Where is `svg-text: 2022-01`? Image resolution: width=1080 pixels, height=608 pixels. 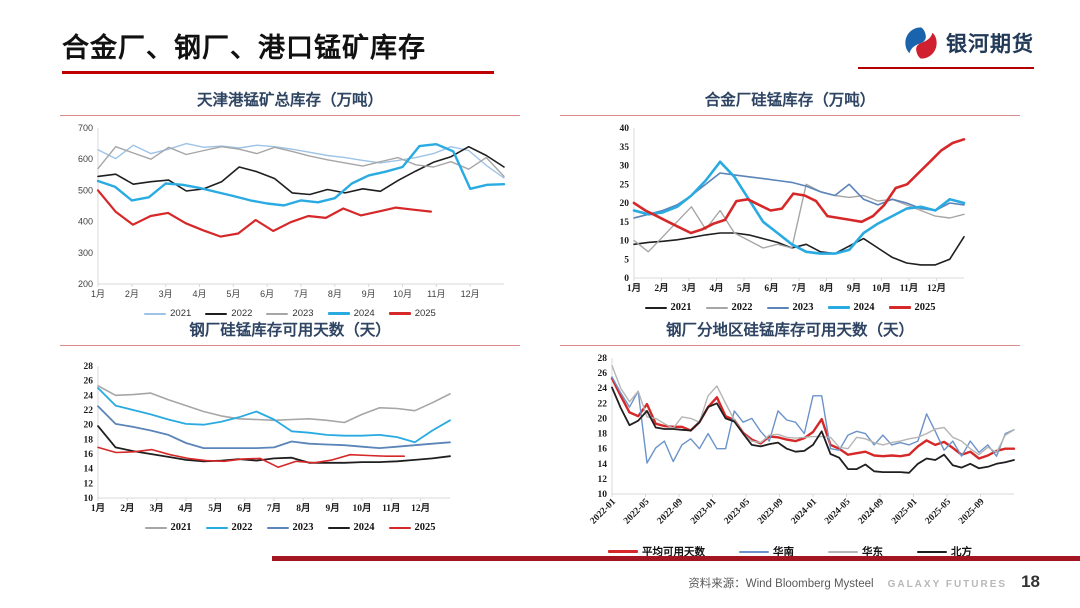 svg-text: 2022-01 is located at coordinates (604, 512).